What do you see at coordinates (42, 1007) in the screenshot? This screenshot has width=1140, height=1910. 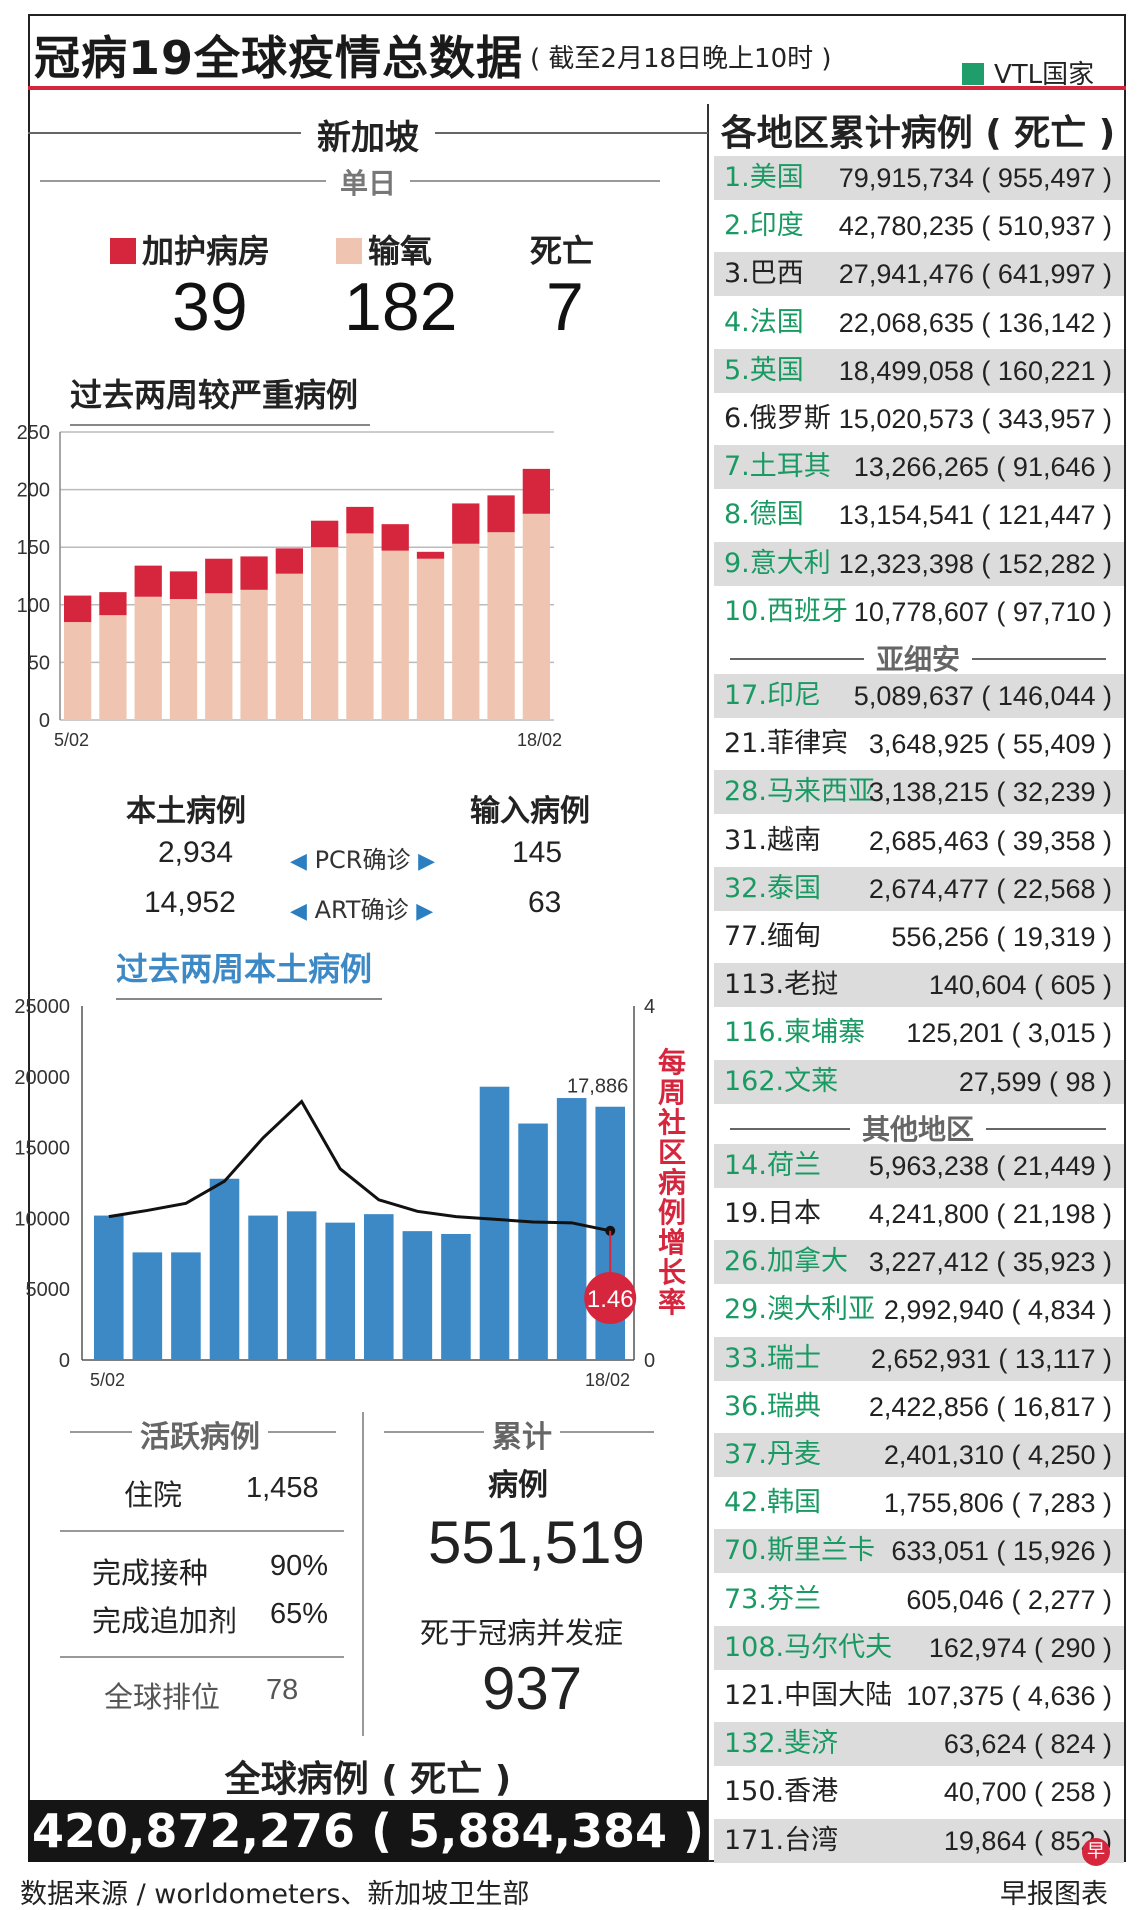 I see `y-tick-label: 25000` at bounding box center [42, 1007].